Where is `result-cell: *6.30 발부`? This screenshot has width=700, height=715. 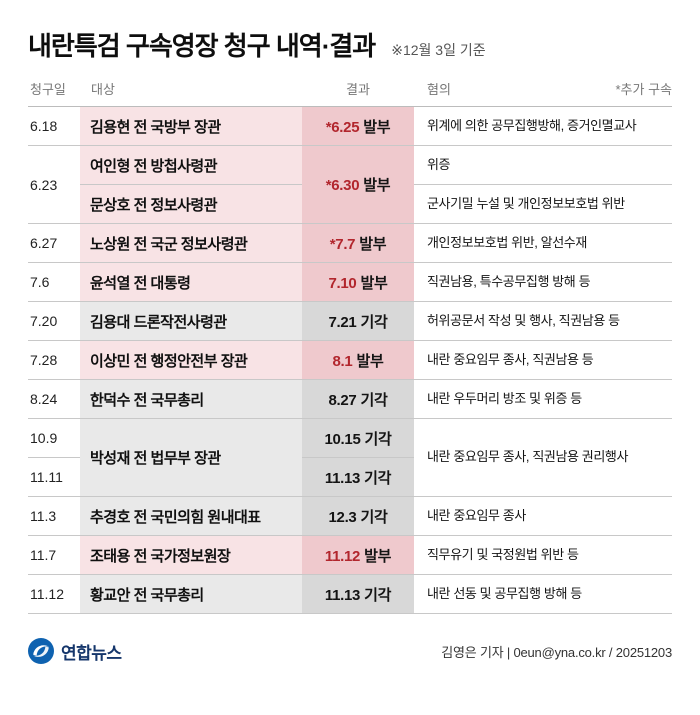
result-cell: *6.30 발부 is located at coordinates (358, 184).